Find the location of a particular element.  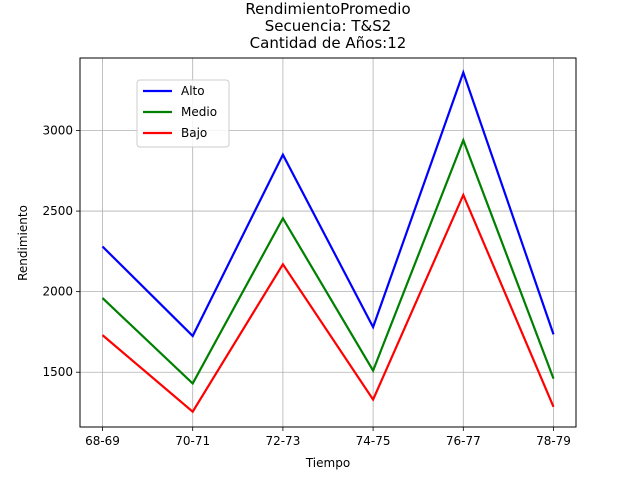

x-tick-label: 78-79 is located at coordinates (553, 441).